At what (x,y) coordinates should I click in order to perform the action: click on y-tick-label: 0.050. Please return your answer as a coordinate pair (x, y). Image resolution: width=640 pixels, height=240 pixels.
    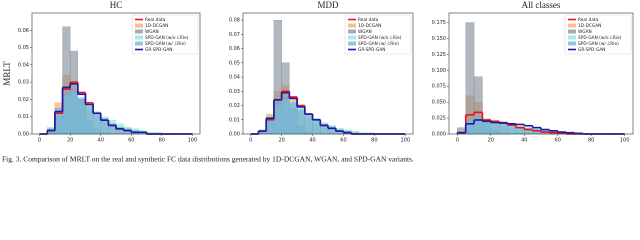
    Looking at the image, I should click on (439, 103).